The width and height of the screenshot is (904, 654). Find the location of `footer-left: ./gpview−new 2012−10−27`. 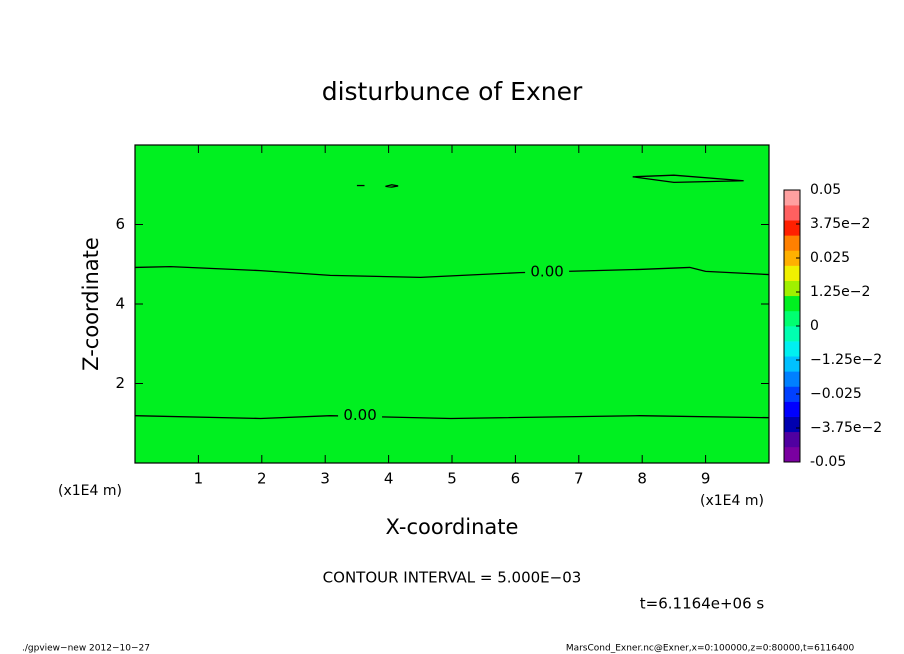

footer-left: ./gpview−new 2012−10−27 is located at coordinates (86, 649).